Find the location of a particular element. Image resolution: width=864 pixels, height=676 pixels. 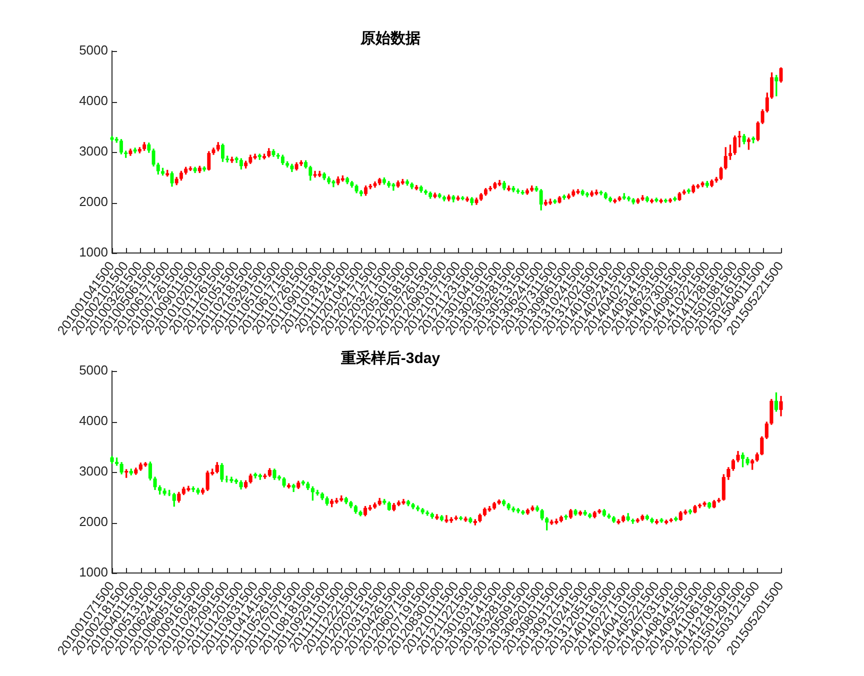

chart-title: 重采样后-3day is located at coordinates (390, 359).